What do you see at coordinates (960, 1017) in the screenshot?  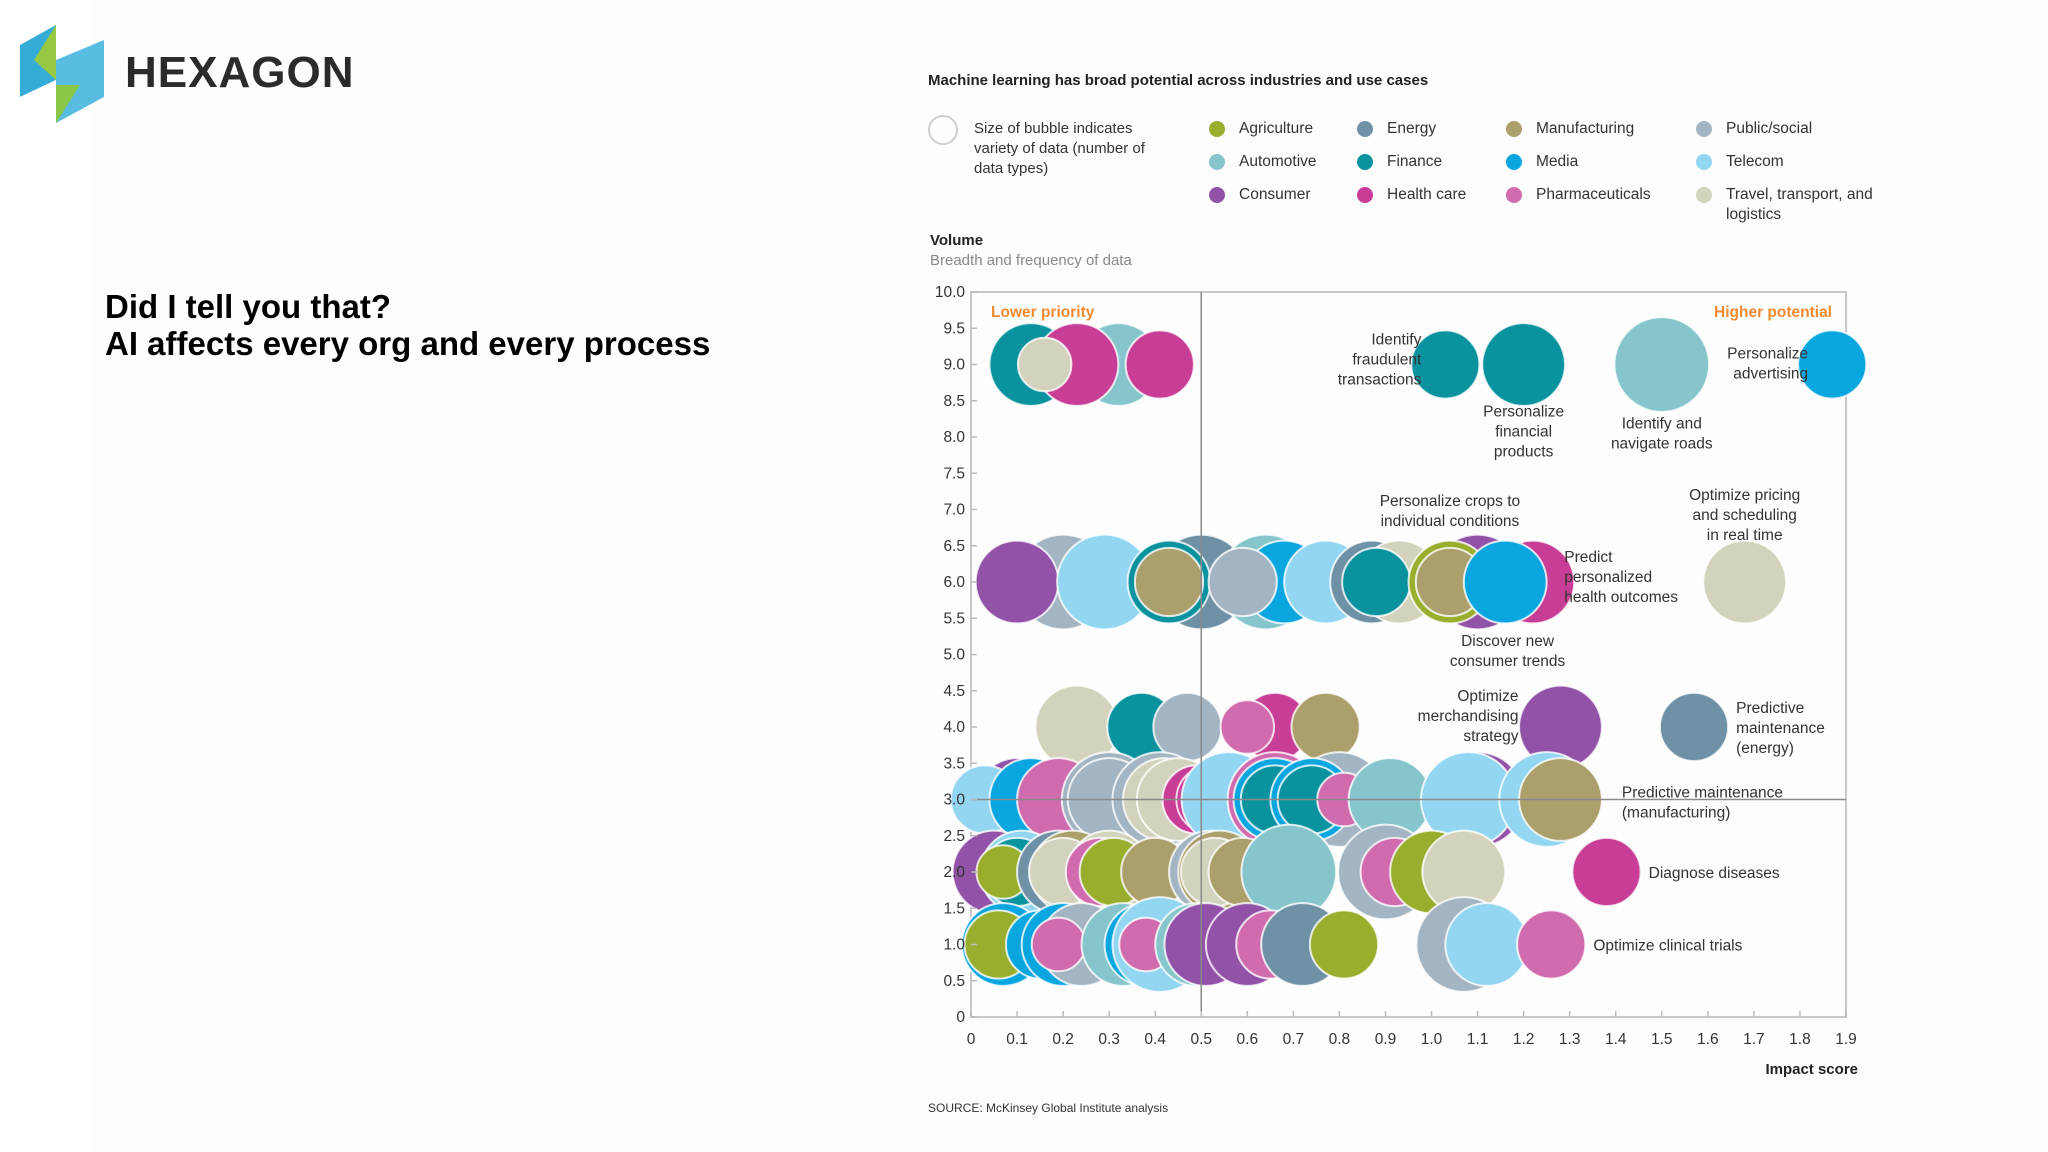 I see `y-tick-label: 0` at bounding box center [960, 1017].